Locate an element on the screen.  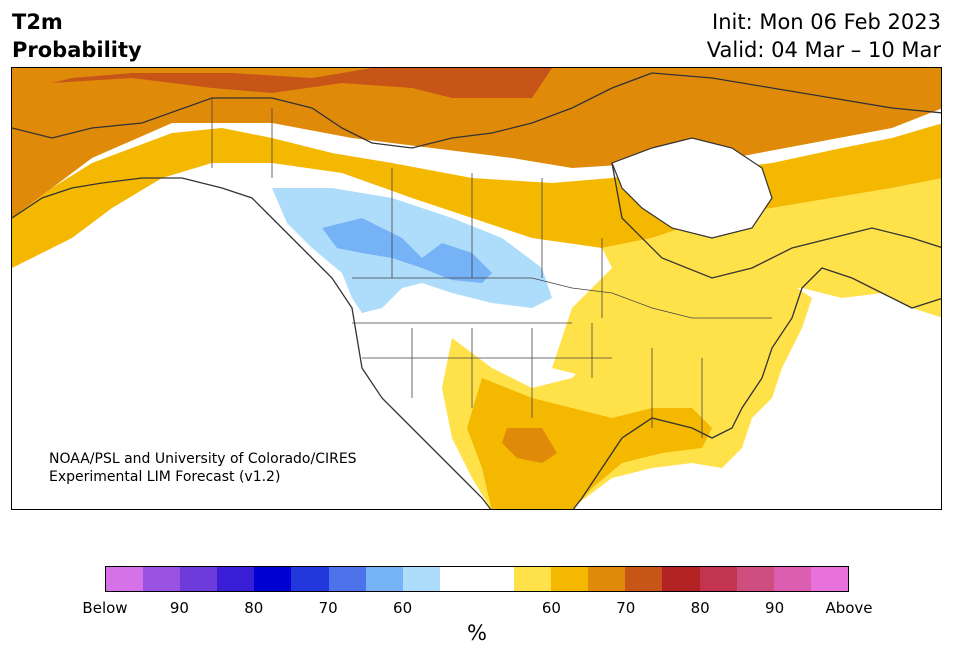
map-title: T2m Probability is located at coordinates (77, 36).